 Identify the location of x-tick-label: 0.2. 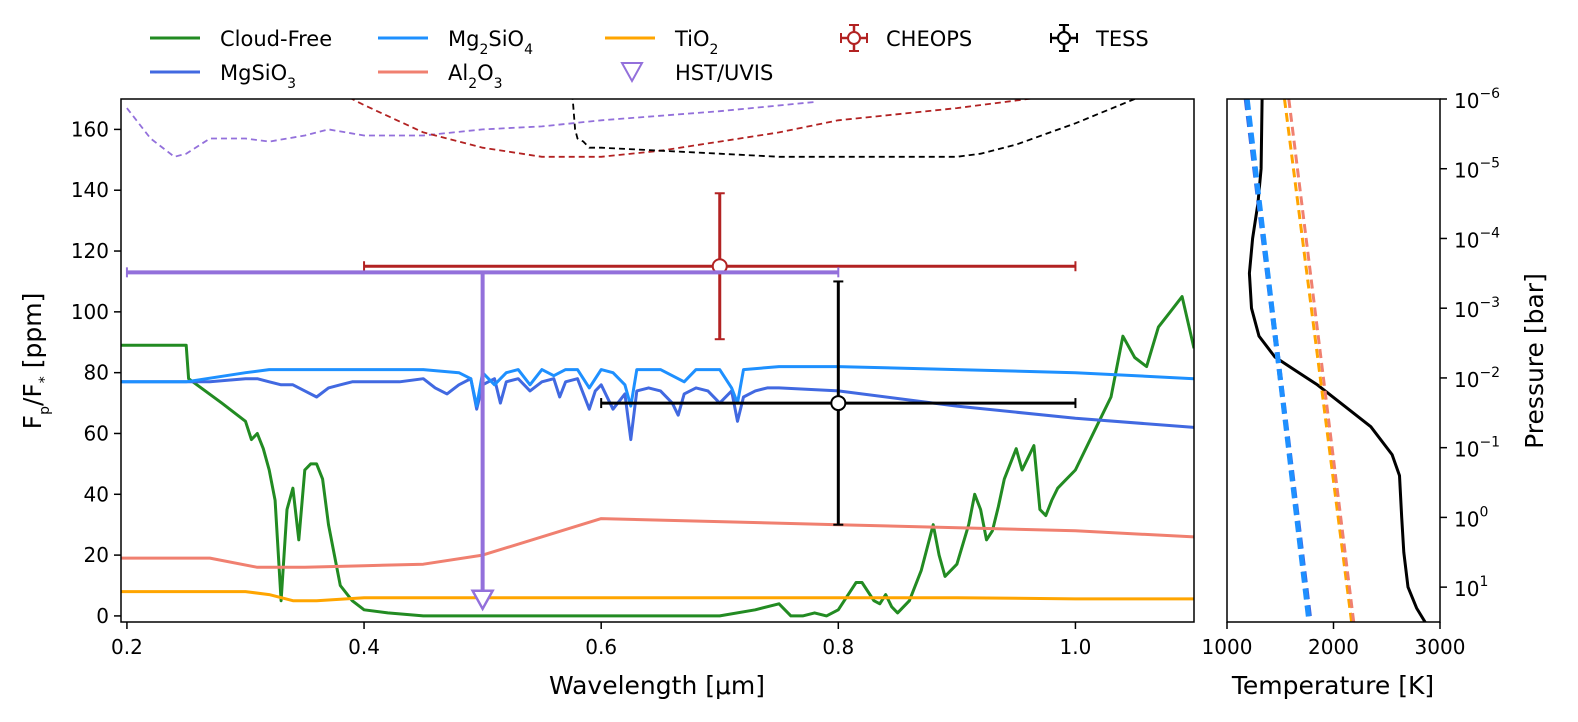
(127, 647).